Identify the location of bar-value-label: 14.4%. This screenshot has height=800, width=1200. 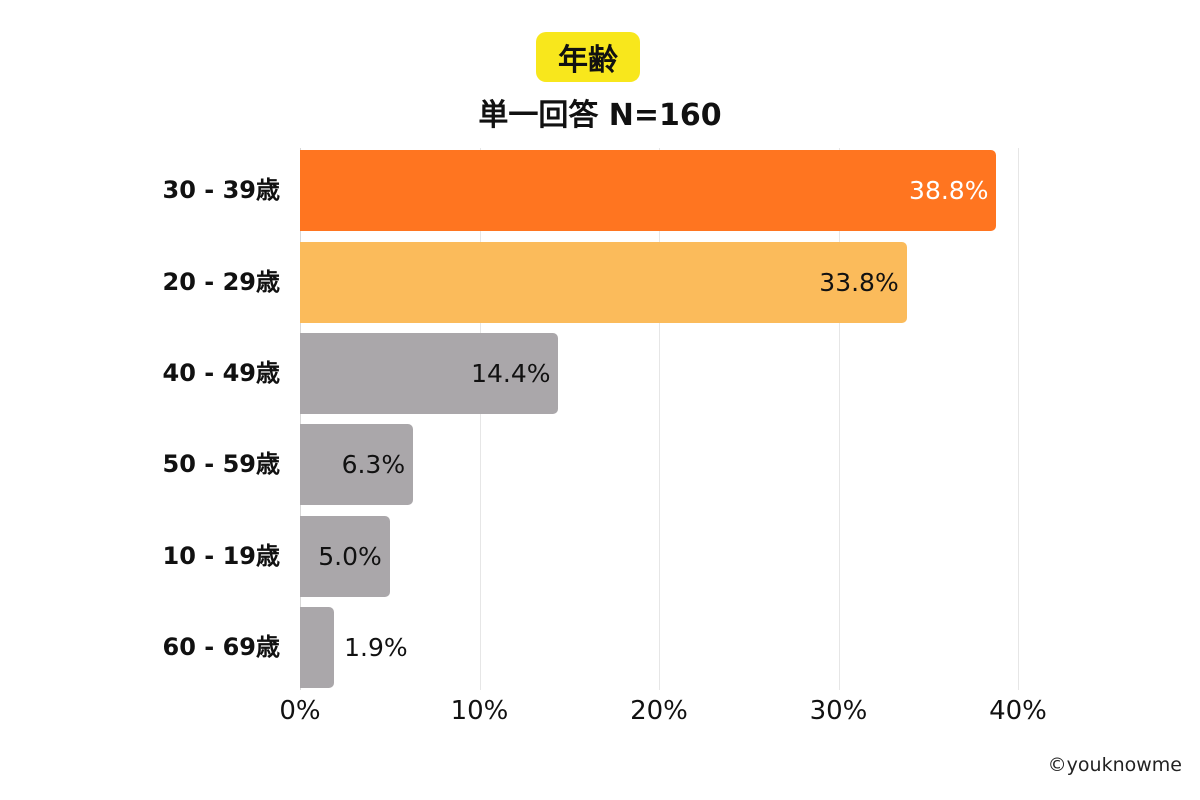
(511, 373).